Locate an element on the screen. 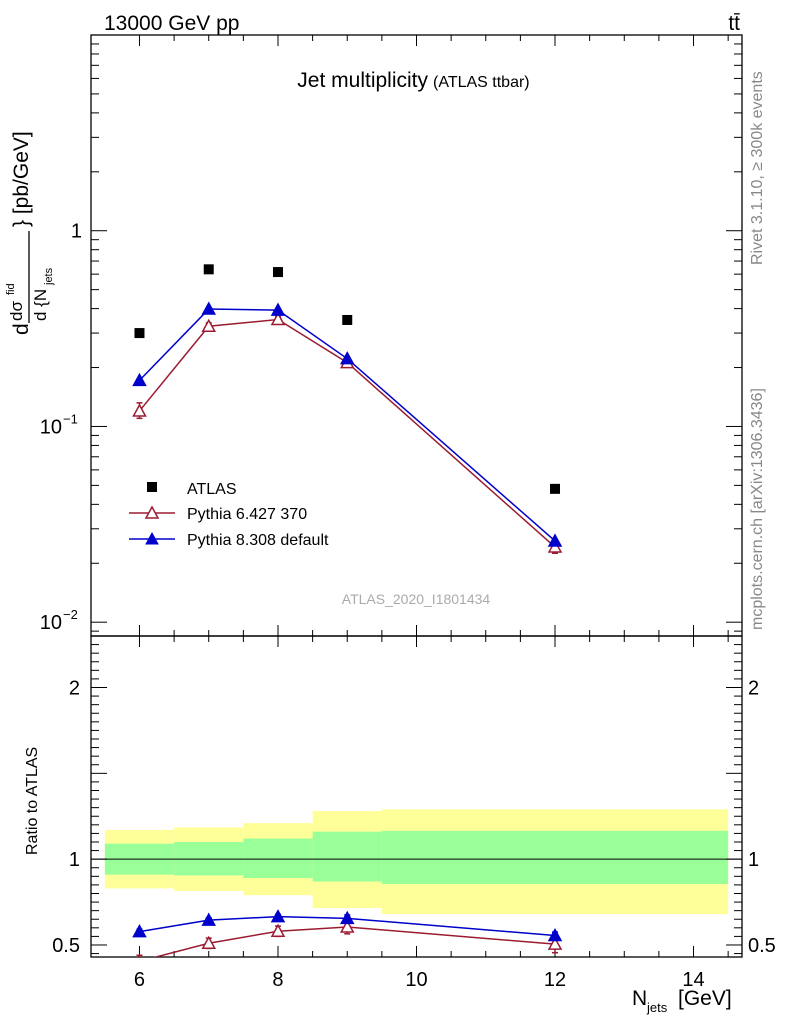 This screenshot has width=786, height=1024. ratio-series-clipped is located at coordinates (347, 933).